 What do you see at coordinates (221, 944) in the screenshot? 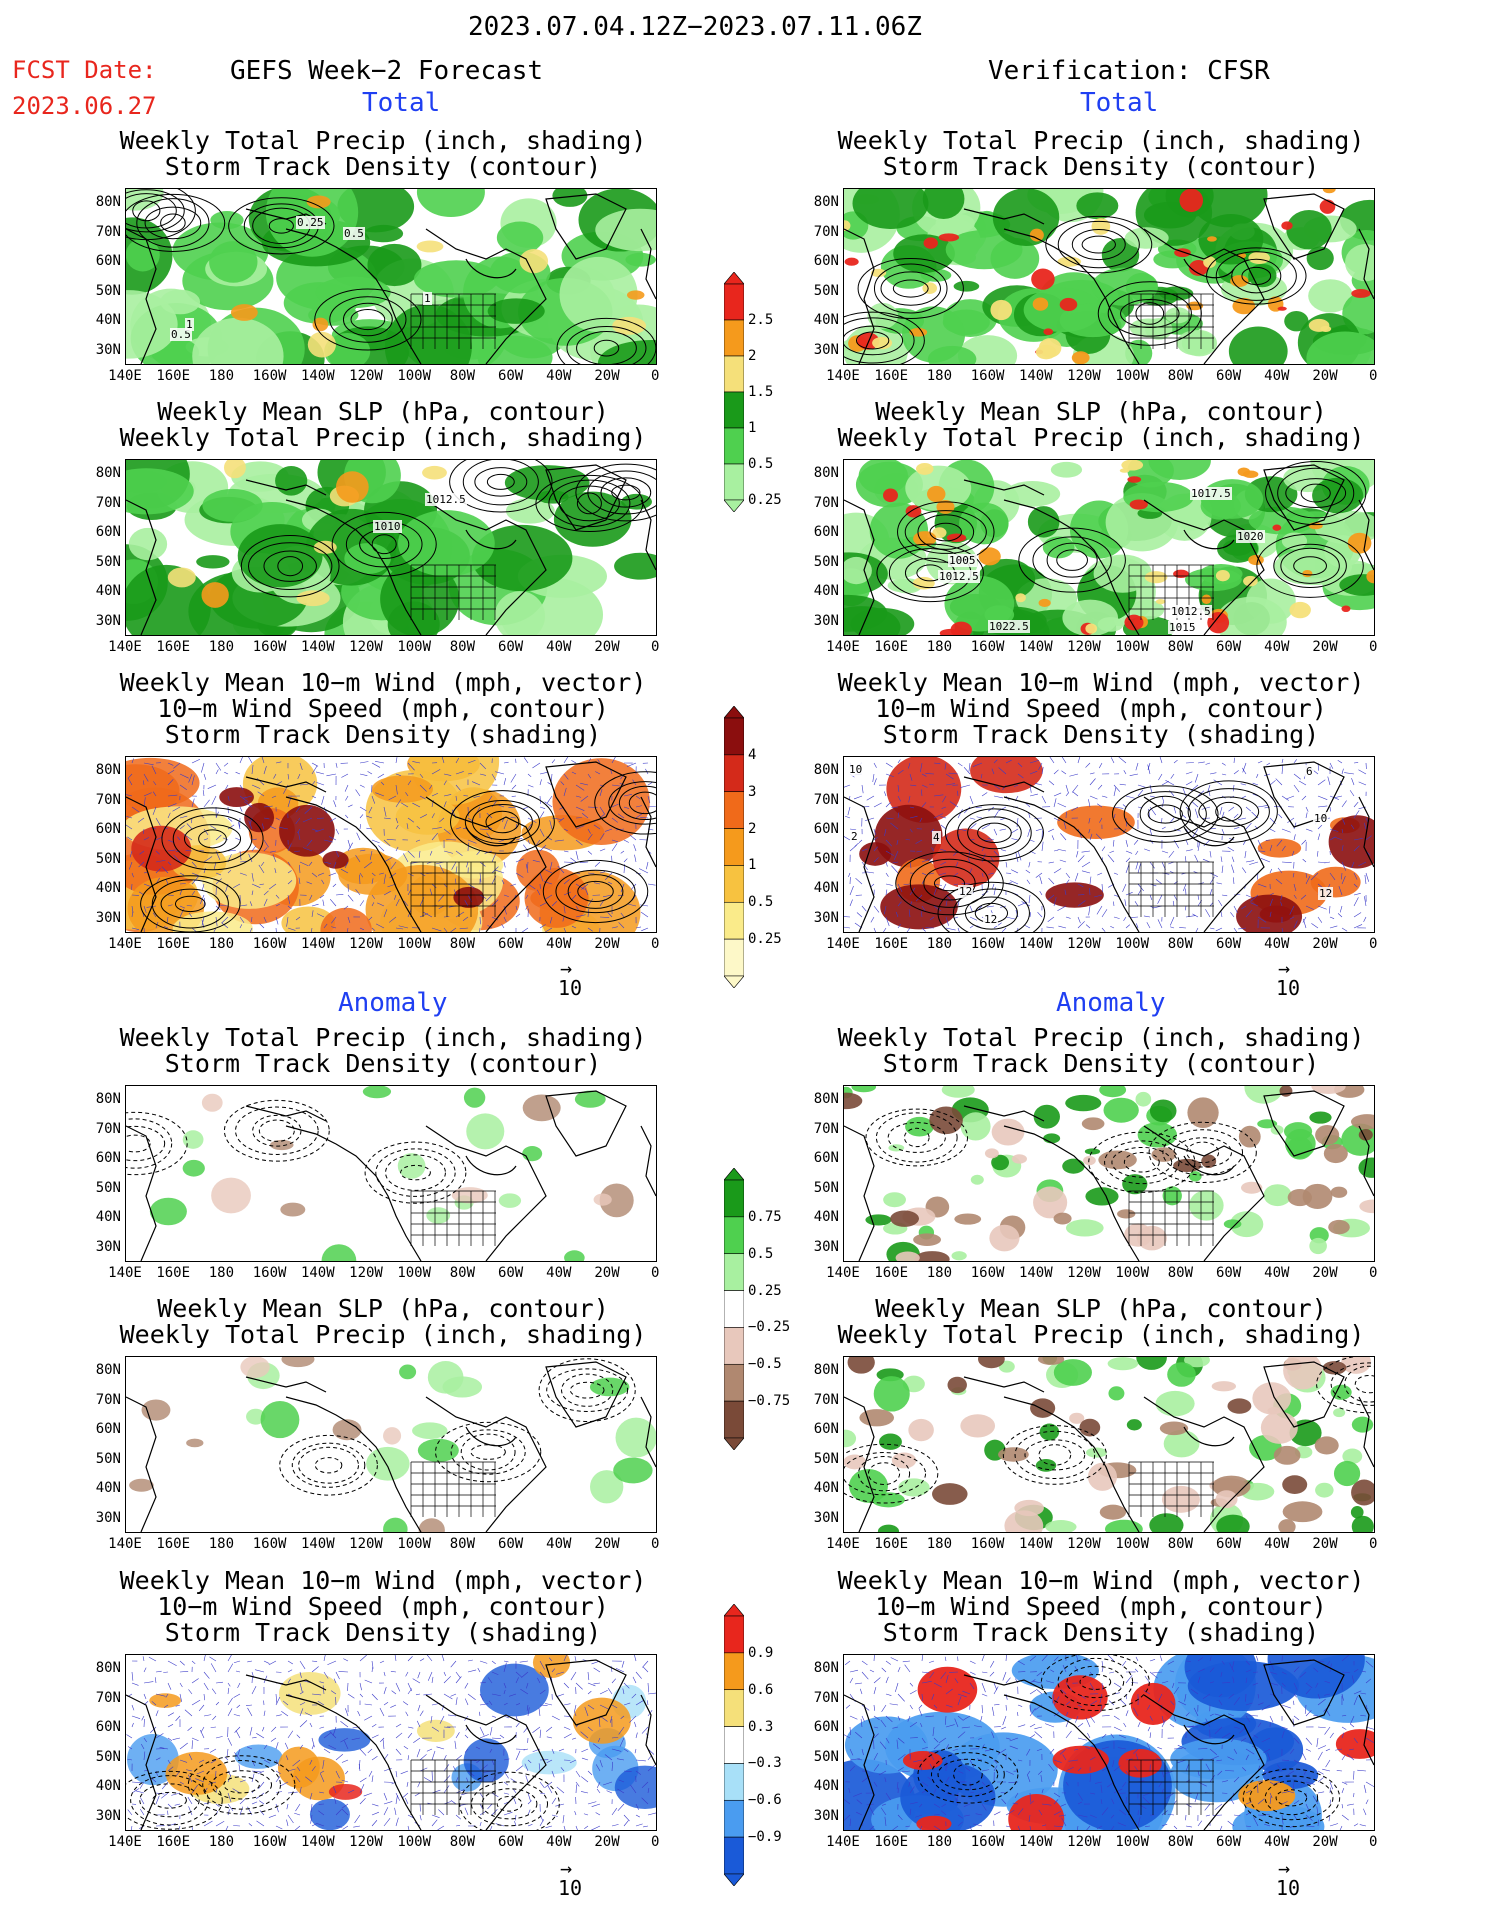
I see `fcst-total-wind-lon-label: 180` at bounding box center [221, 944].